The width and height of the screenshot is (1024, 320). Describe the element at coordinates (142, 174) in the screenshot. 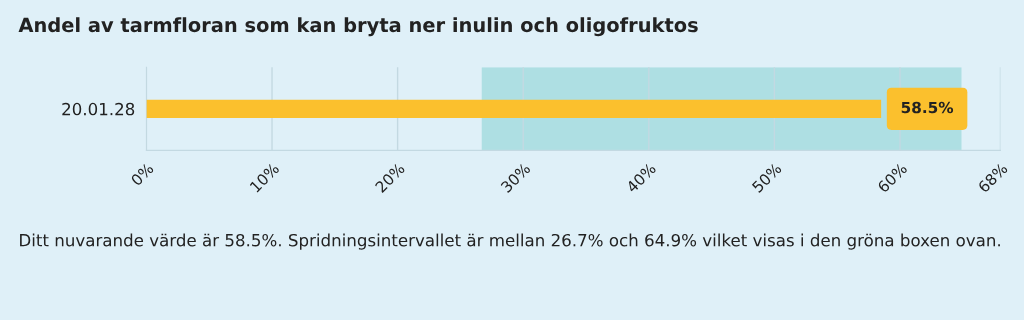

I see `x-tick-label: 0%` at that location.